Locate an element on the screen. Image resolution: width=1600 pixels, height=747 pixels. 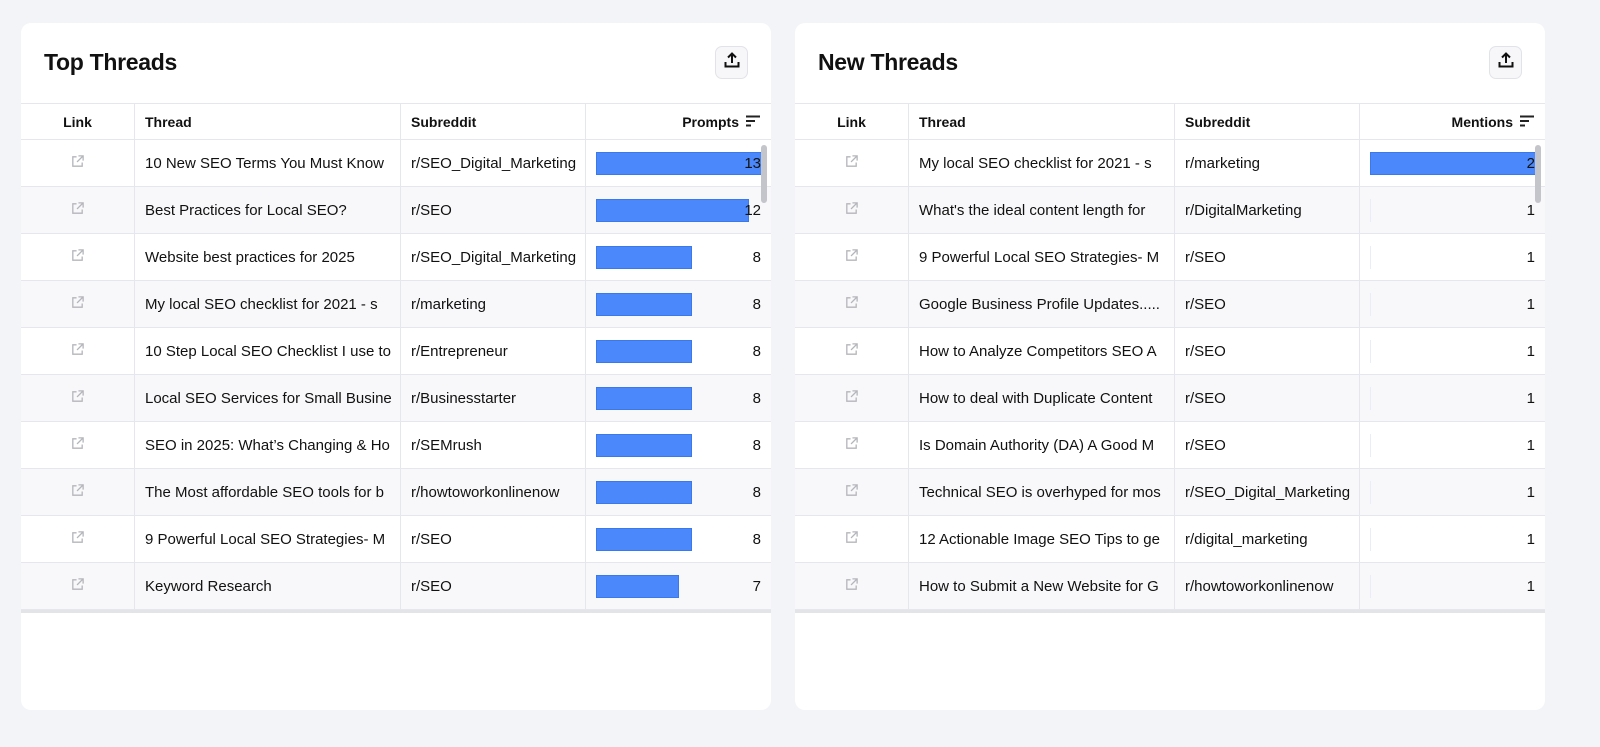
panel-title: Top Threads is located at coordinates (111, 62).